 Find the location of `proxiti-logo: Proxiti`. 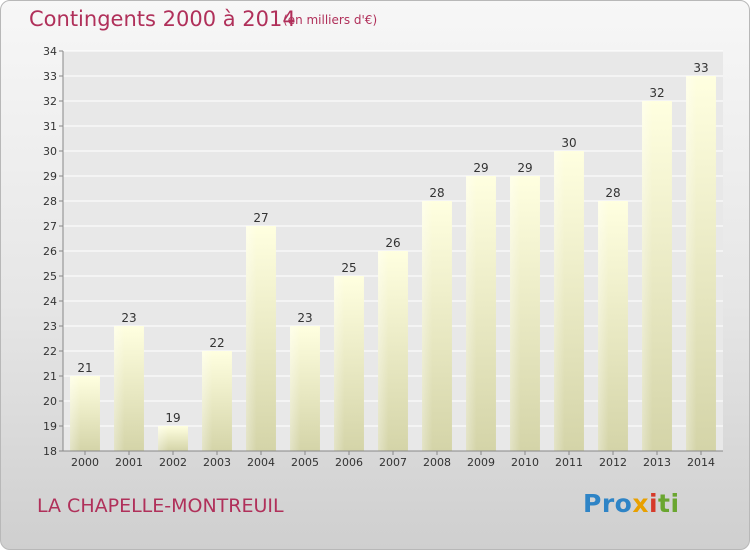

proxiti-logo: Proxiti is located at coordinates (631, 503).